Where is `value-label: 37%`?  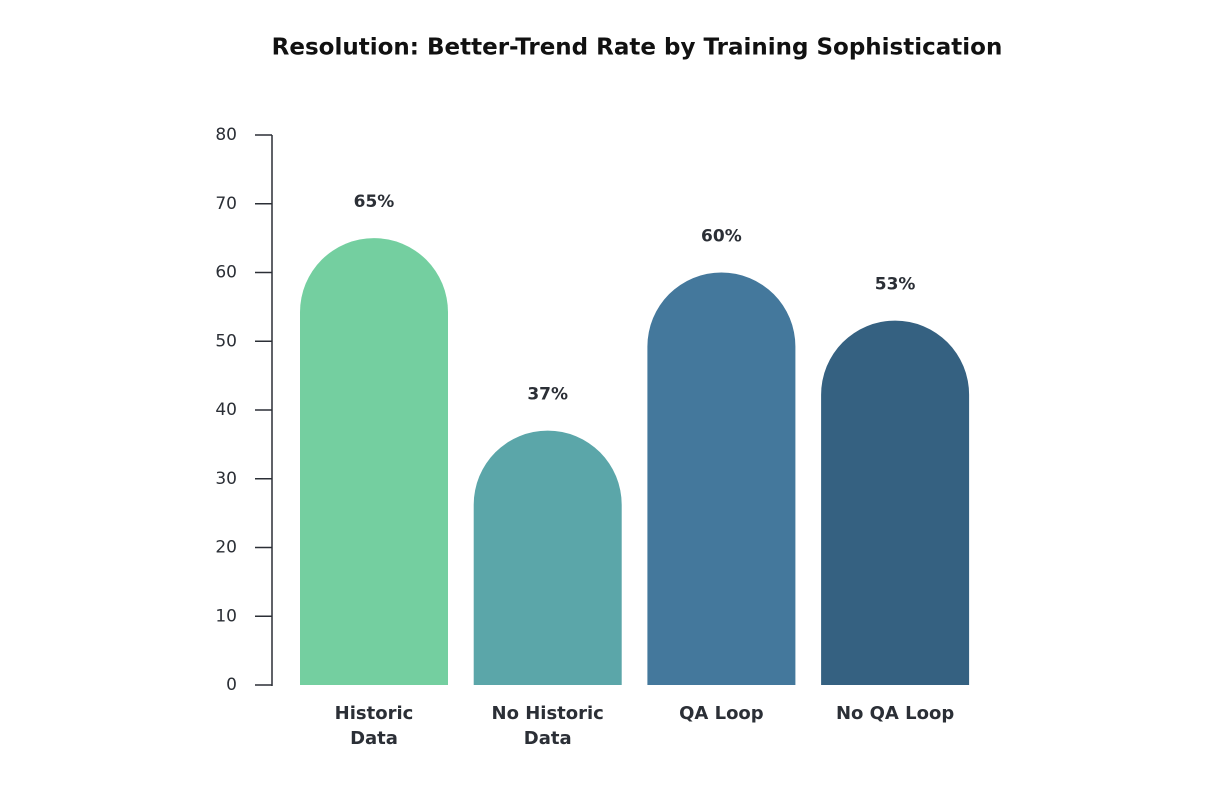
value-label: 37% is located at coordinates (547, 395).